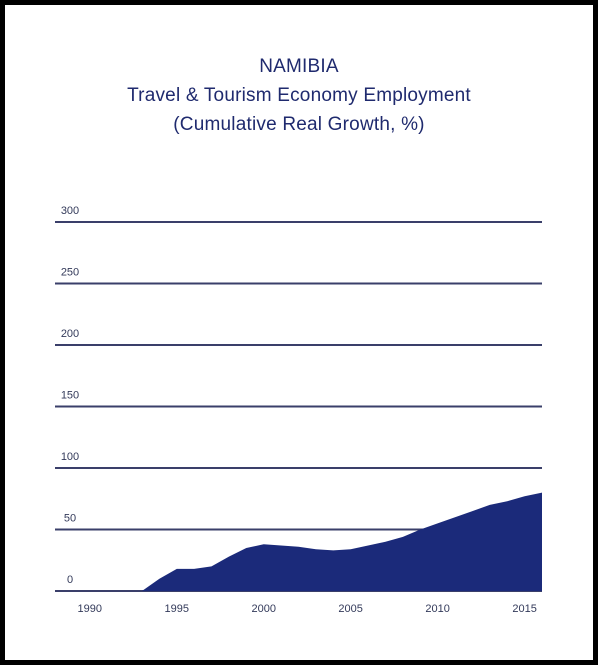 The height and width of the screenshot is (665, 598). What do you see at coordinates (70, 334) in the screenshot?
I see `y-tick-label: 200` at bounding box center [70, 334].